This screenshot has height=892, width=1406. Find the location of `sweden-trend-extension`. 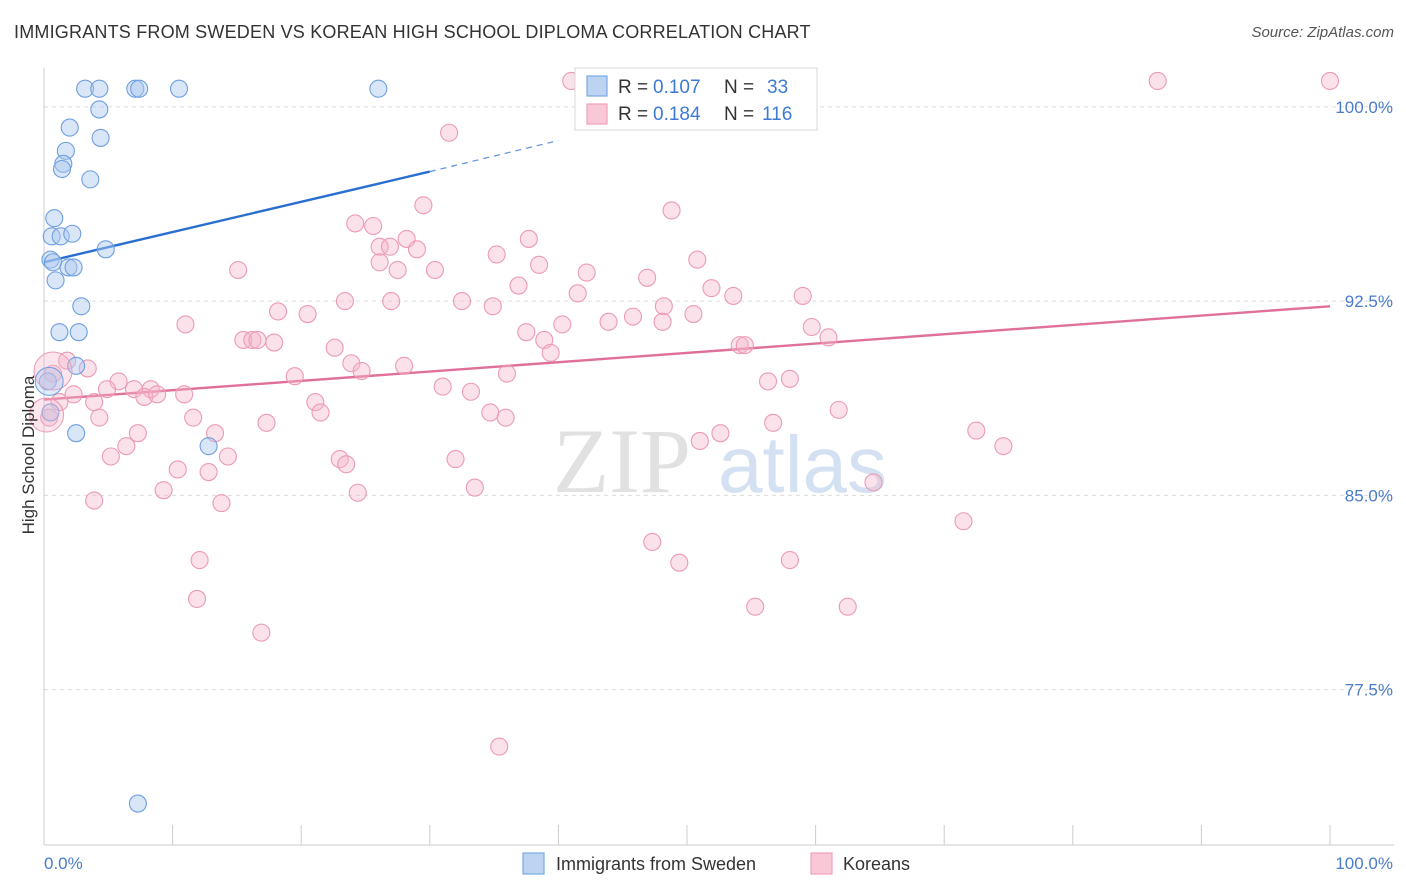

sweden-trend-extension is located at coordinates (494, 156).